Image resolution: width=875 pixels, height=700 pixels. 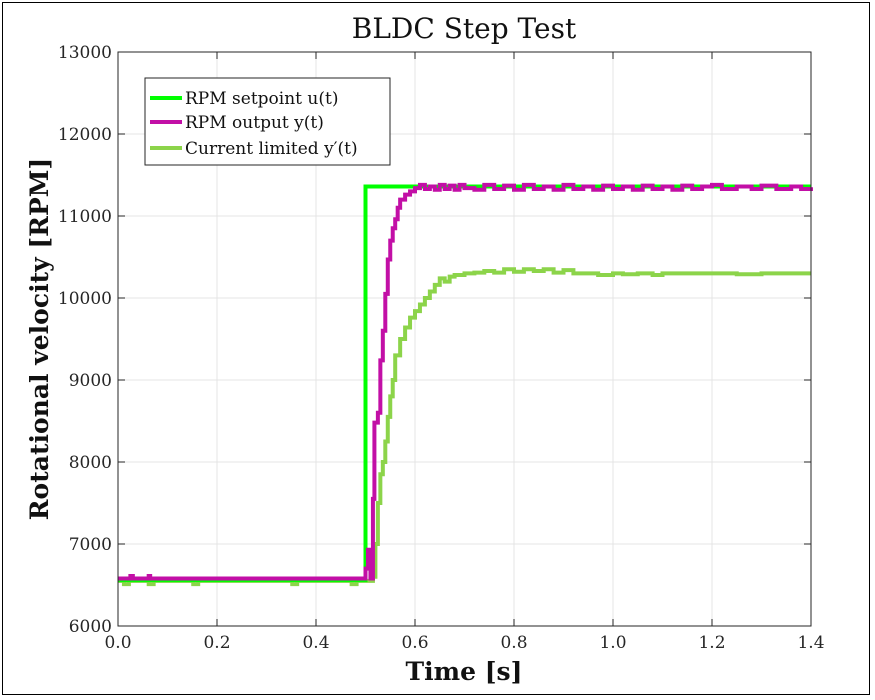 I want to click on x-tick-label: 0.8, so click(x=513, y=643).